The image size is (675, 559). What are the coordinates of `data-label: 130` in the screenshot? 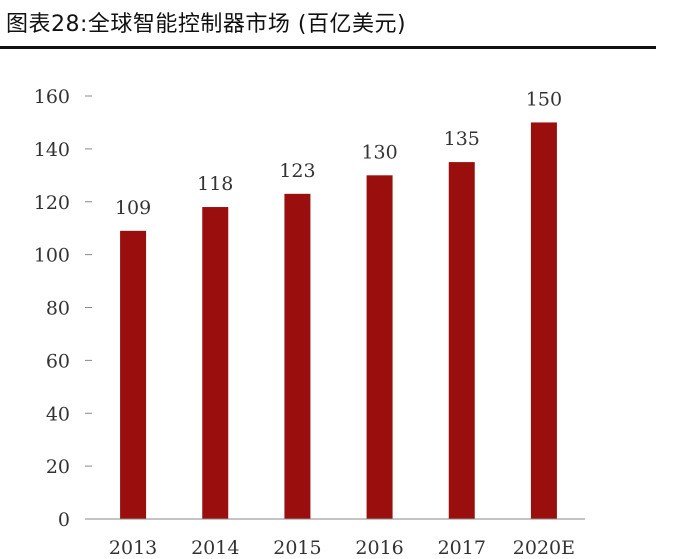 It's located at (379, 152).